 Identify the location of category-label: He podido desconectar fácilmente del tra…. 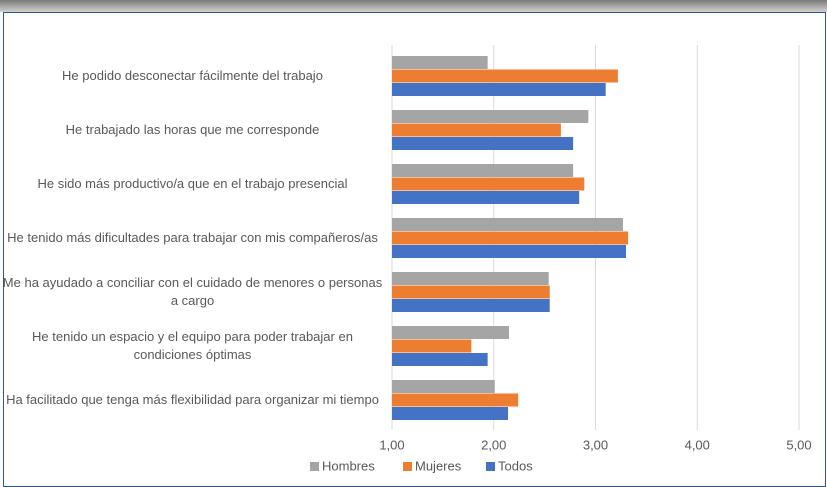
(192, 75).